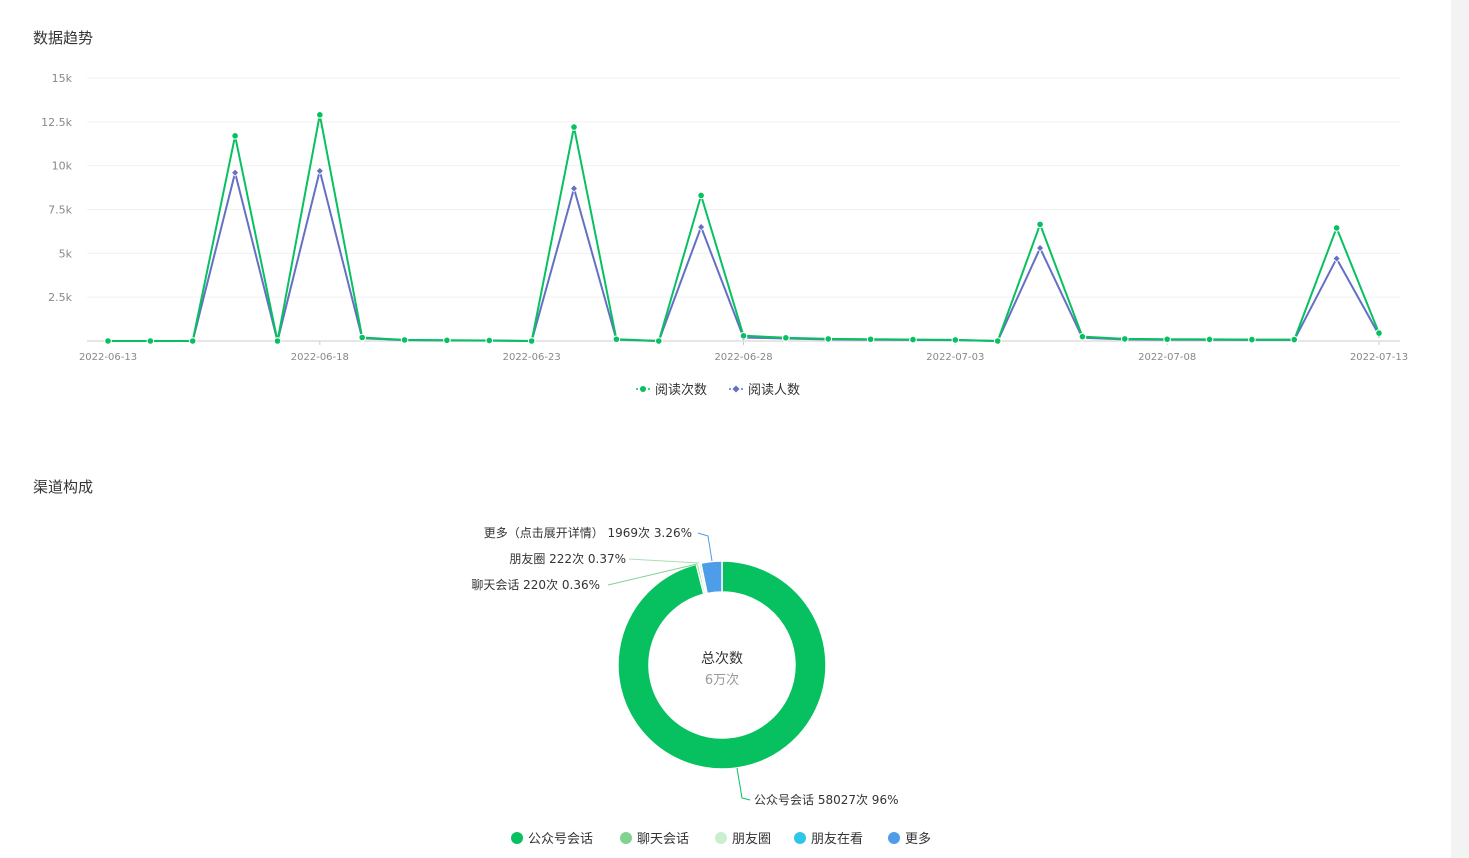 This screenshot has height=858, width=1469. I want to click on x-tick-label: 2022-06-23, so click(532, 357).